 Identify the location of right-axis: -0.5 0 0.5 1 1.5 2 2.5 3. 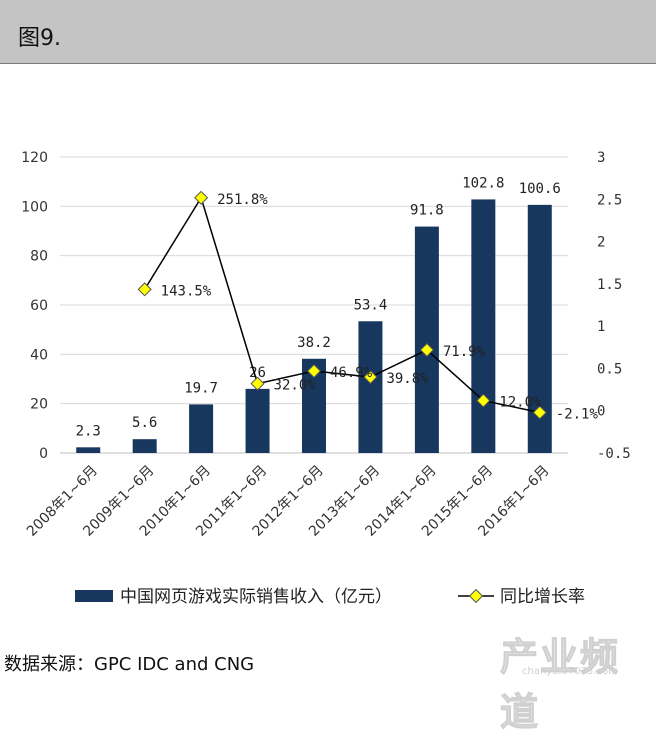
(614, 306).